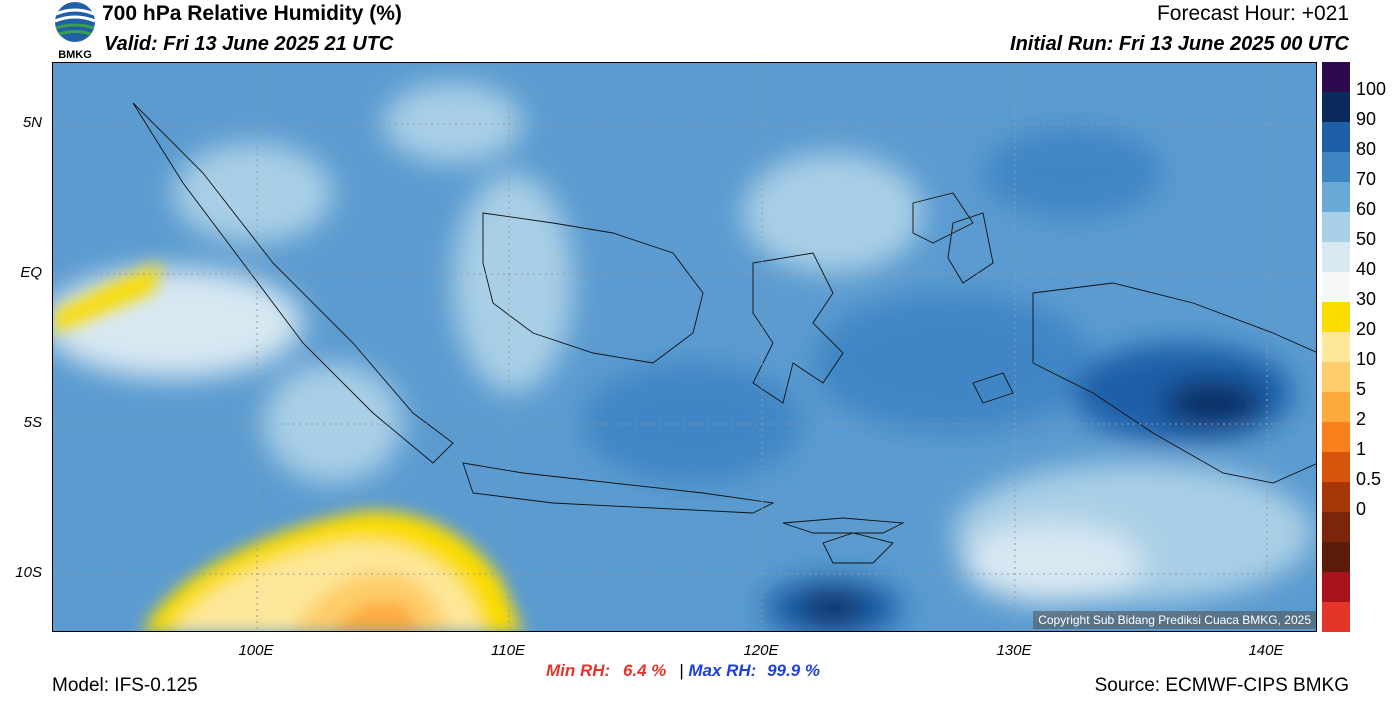  I want to click on max-rh-value: 99.9 %, so click(794, 670).